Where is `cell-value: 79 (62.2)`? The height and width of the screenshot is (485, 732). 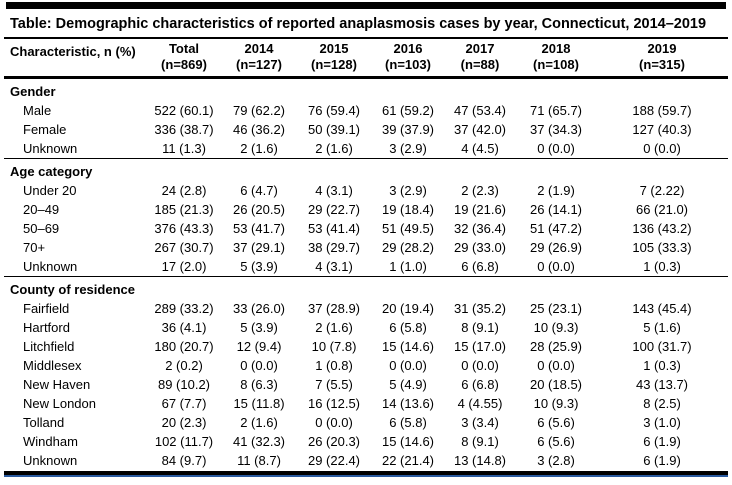
cell-value: 79 (62.2) is located at coordinates (259, 110).